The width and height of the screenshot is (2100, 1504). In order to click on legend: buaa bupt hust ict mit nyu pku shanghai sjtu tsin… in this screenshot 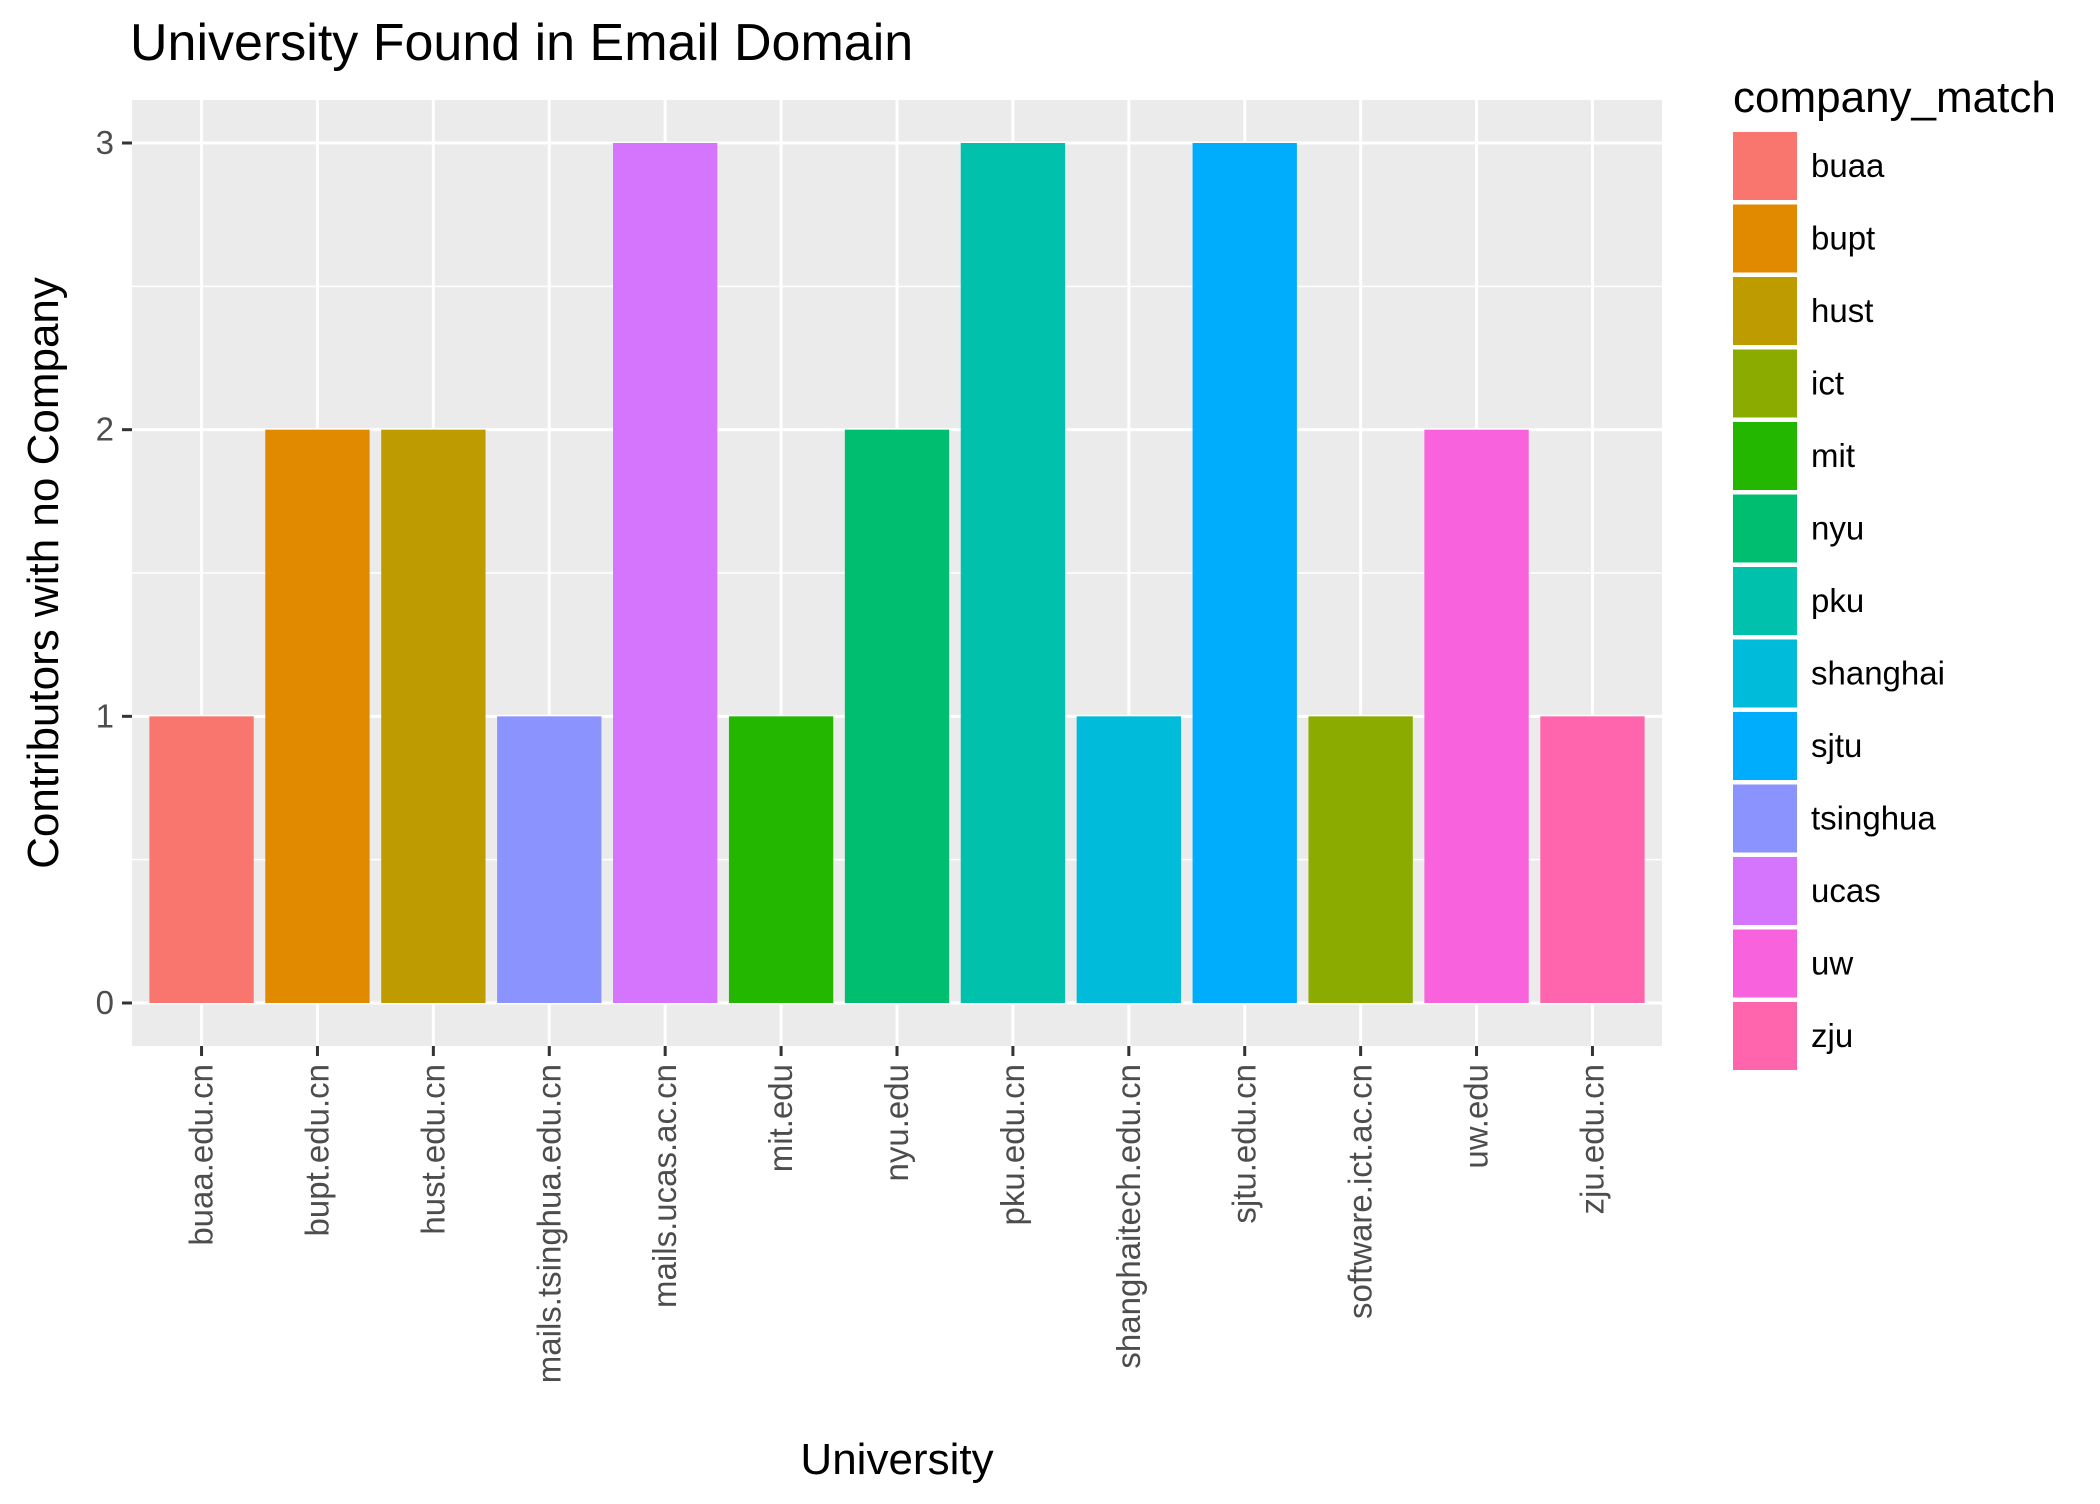, I will do `click(1839, 601)`.